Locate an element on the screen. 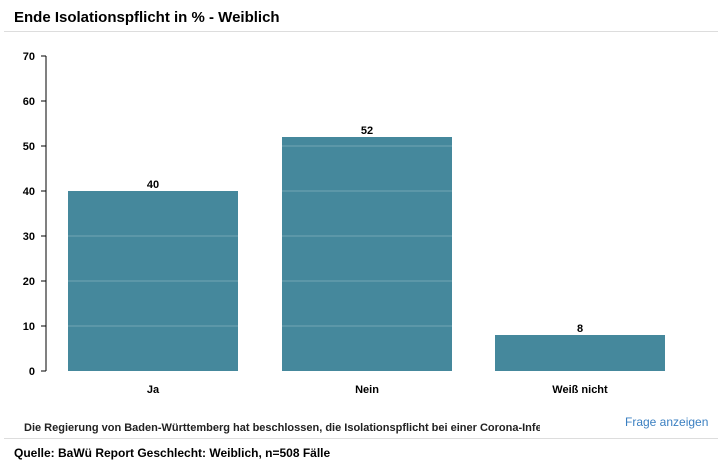 The width and height of the screenshot is (722, 467). data-label: 40 is located at coordinates (153, 185).